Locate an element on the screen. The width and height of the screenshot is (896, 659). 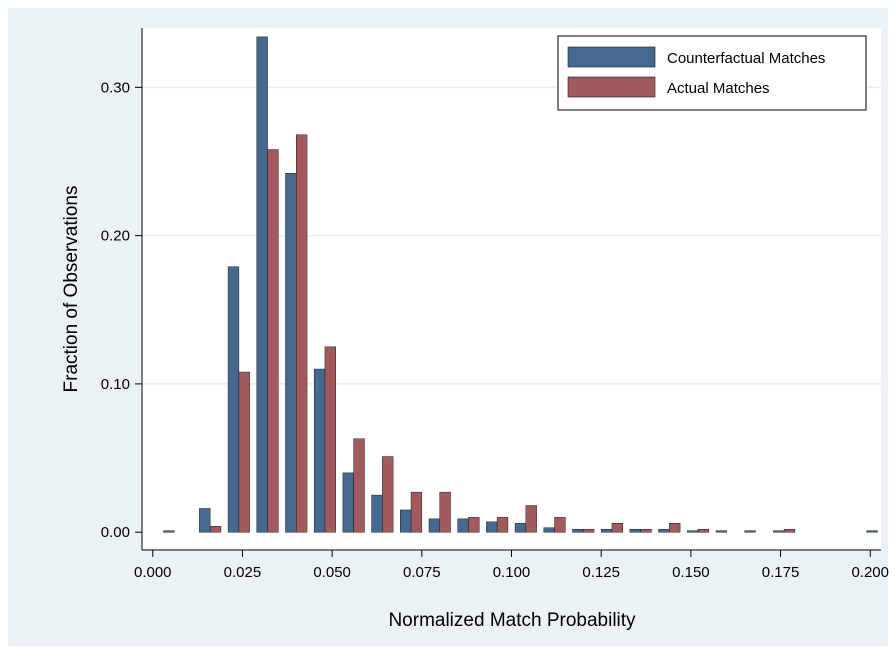
legend-label-1: Actual Matches is located at coordinates (718, 88).